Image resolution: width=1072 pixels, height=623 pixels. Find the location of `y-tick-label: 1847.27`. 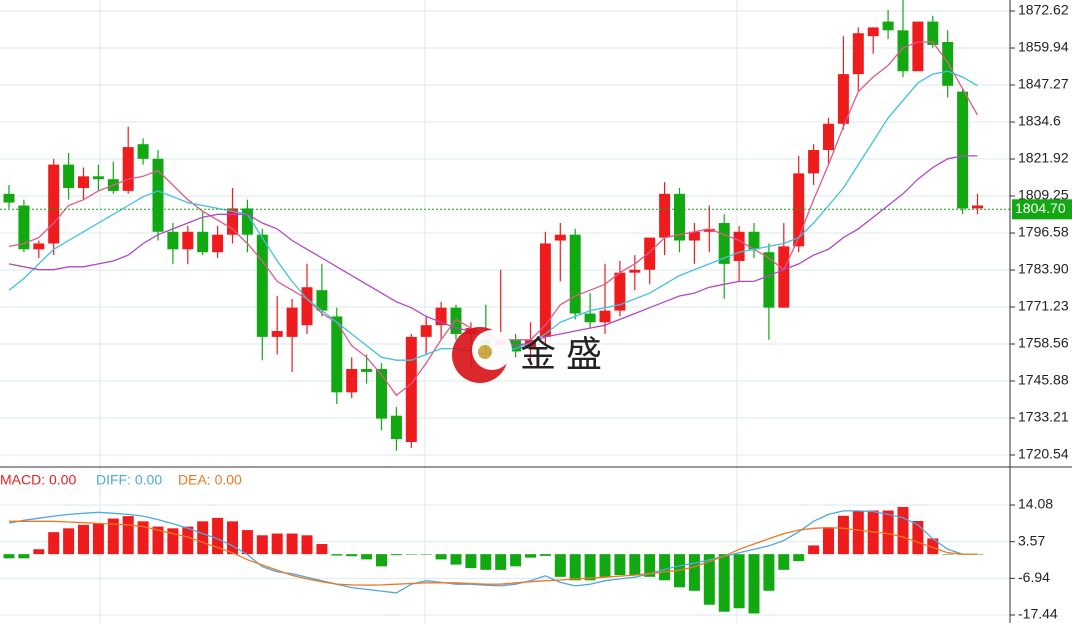

y-tick-label: 1847.27 is located at coordinates (1043, 84).